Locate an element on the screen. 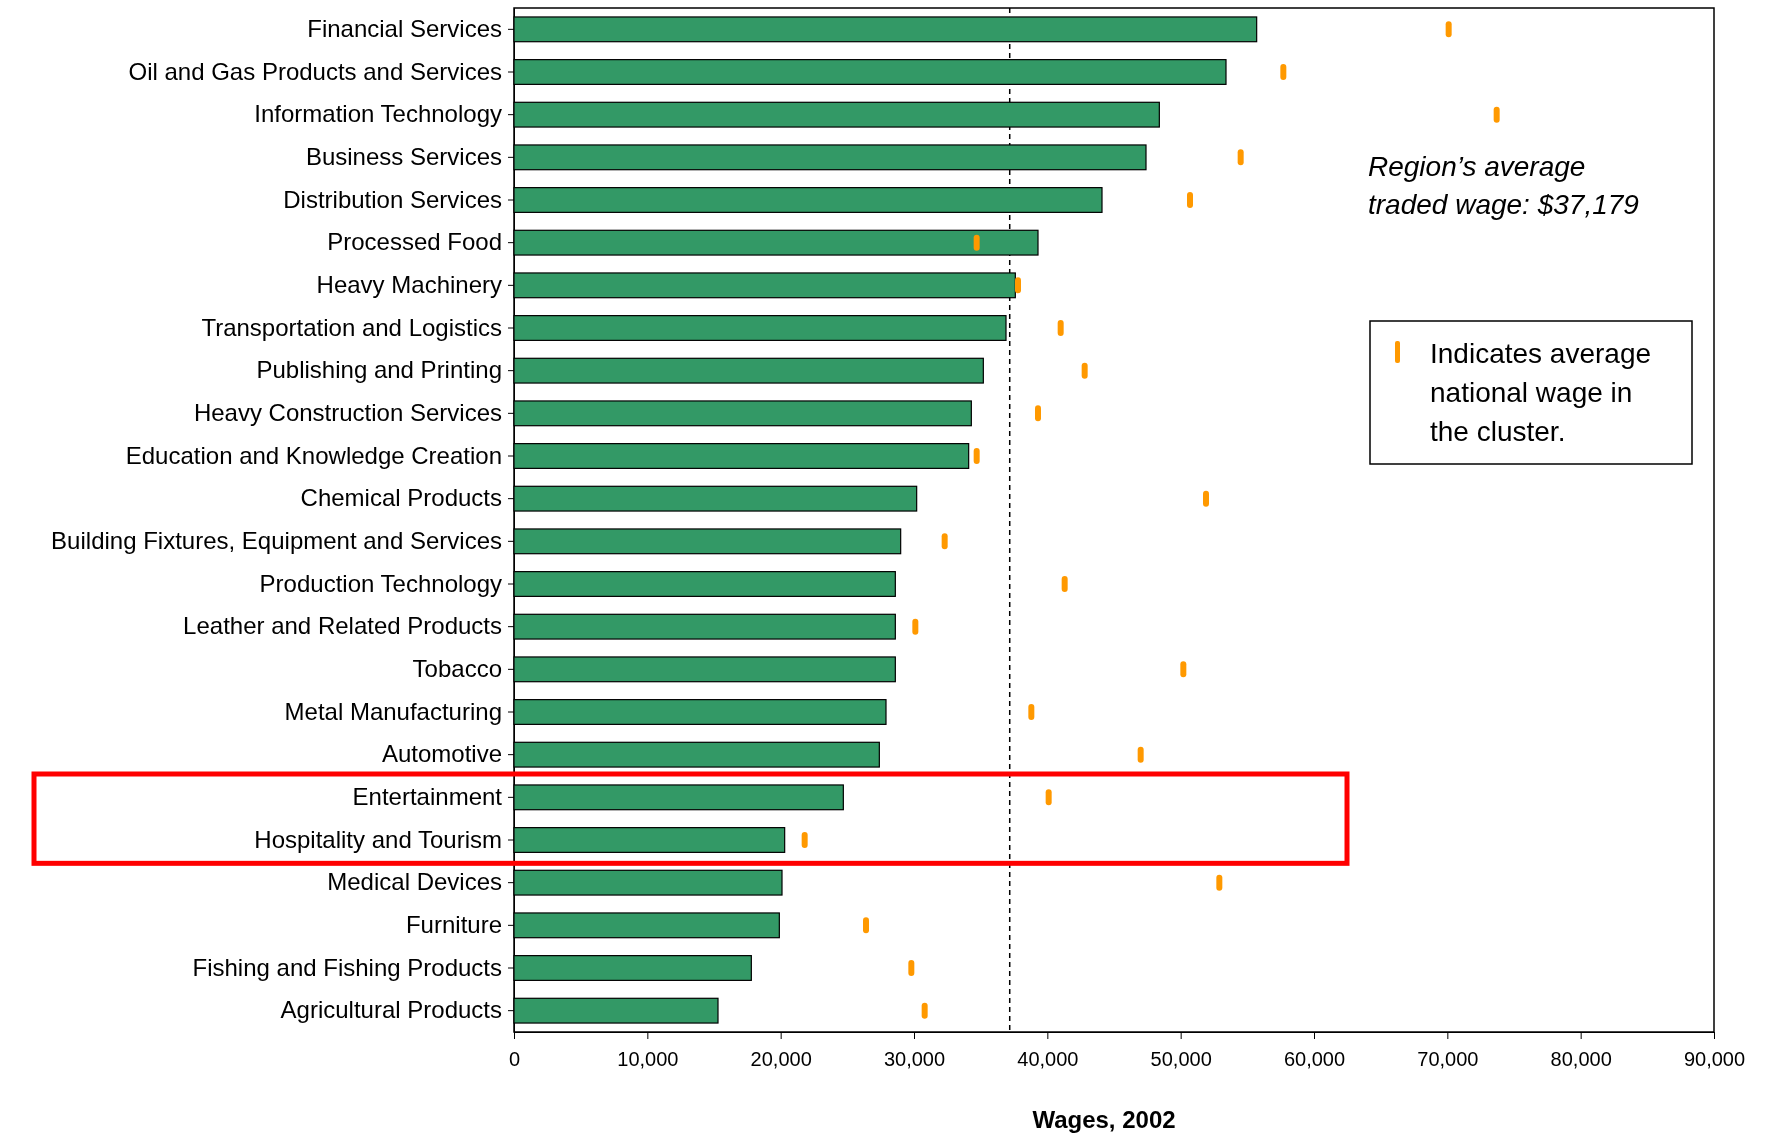 This screenshot has width=1766, height=1136. x-tick-label: 50,000 is located at coordinates (1181, 1059).